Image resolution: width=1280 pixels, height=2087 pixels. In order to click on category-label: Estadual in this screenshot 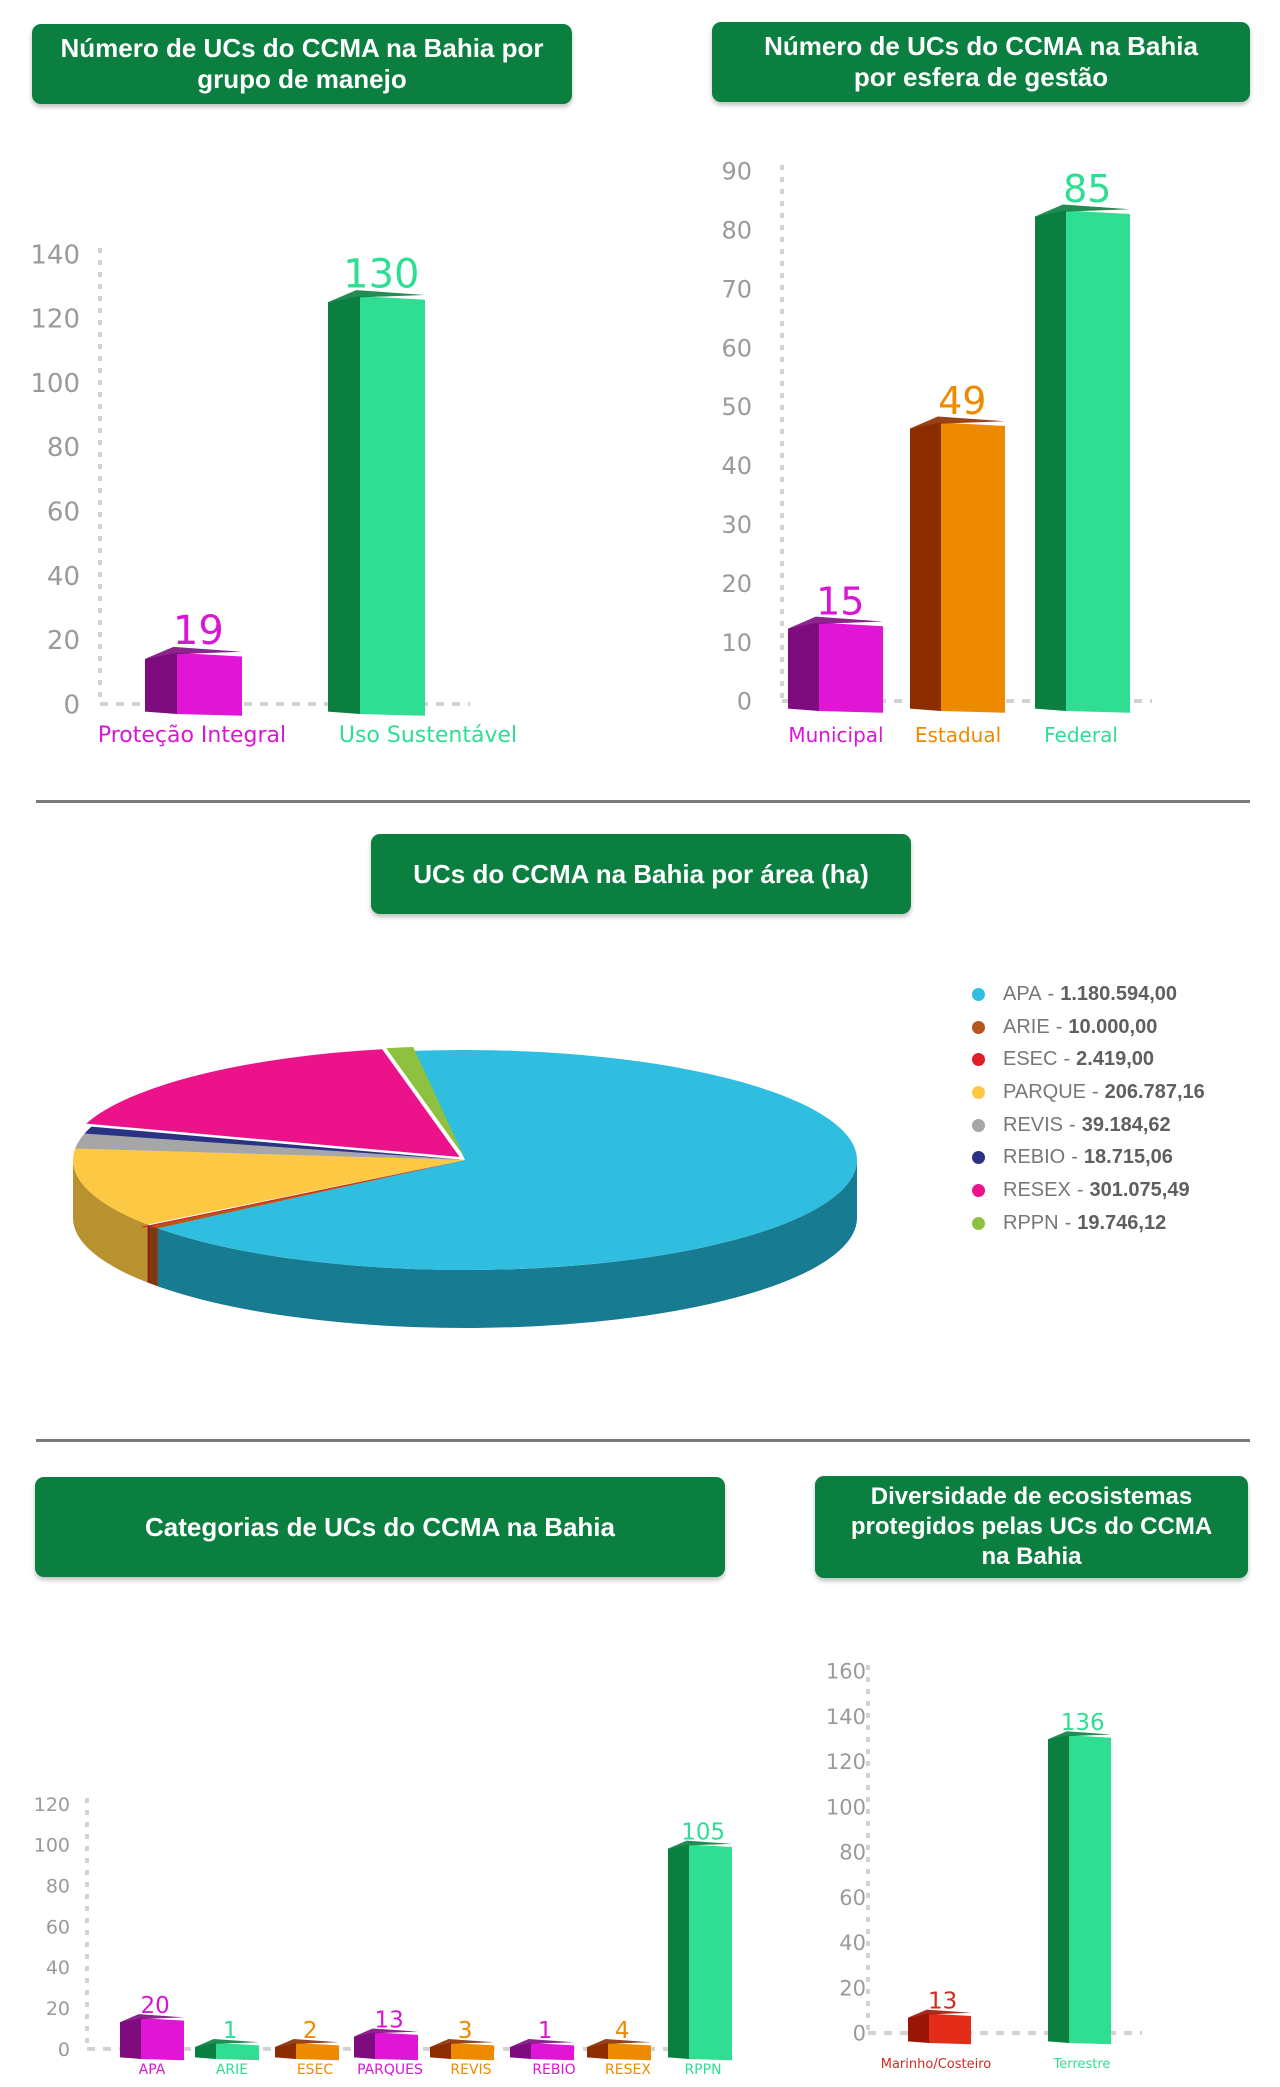, I will do `click(958, 735)`.